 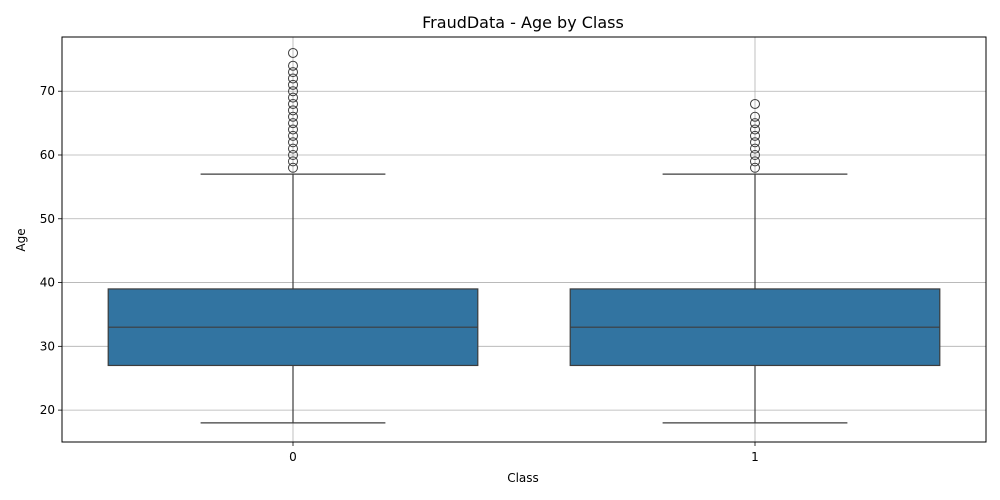 What do you see at coordinates (47, 410) in the screenshot?
I see `y-tick-label: 20` at bounding box center [47, 410].